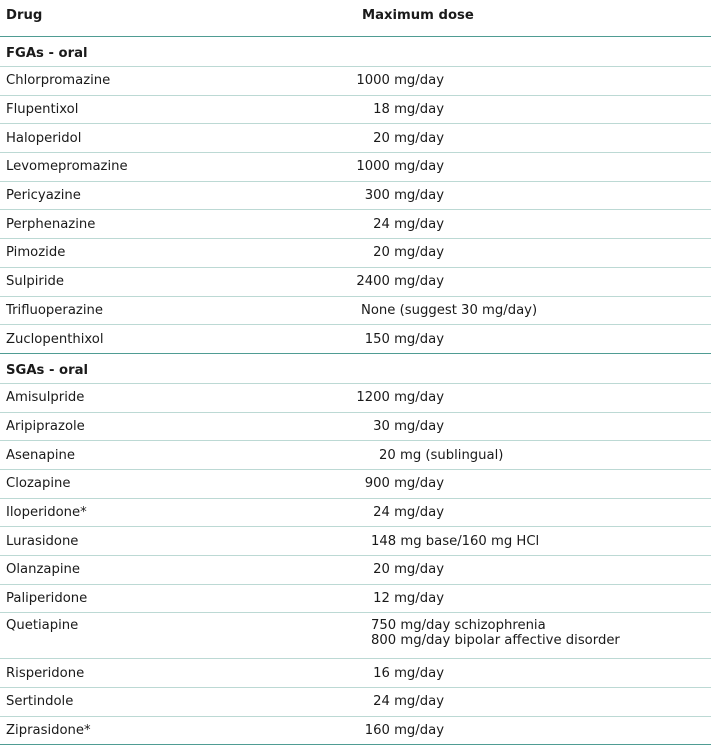 Image resolution: width=711 pixels, height=756 pixels. I want to click on table-row: Aripiprazole 30 mg/day, so click(355, 427).